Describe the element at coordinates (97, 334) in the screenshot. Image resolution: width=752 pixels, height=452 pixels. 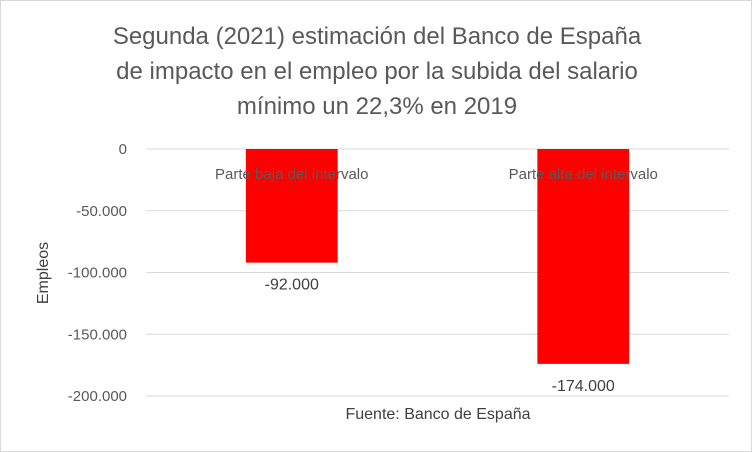
I see `y-tick-label: -150.000` at that location.